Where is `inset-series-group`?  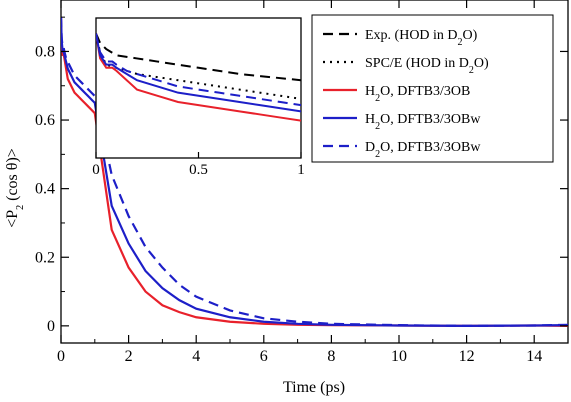
inset-series-group is located at coordinates (198, 77).